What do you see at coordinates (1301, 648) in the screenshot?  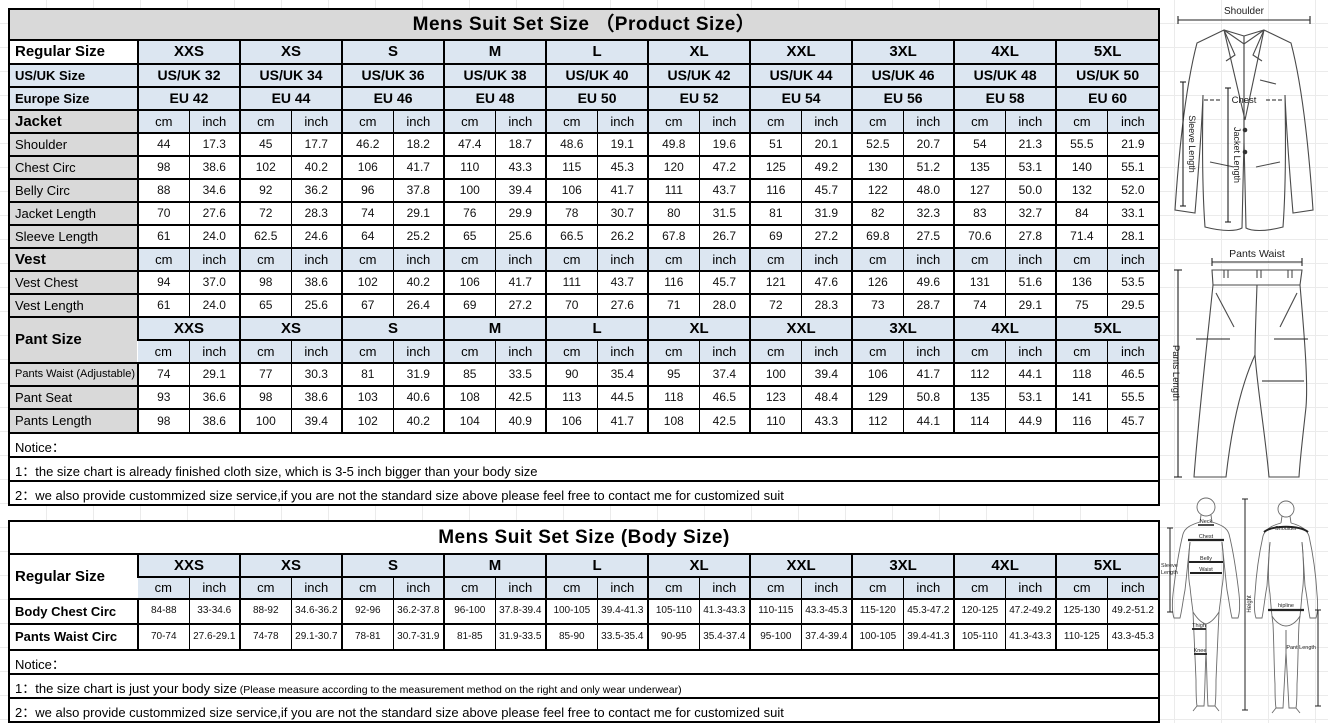 I see `body-pant-length-label: Pant Length` at bounding box center [1301, 648].